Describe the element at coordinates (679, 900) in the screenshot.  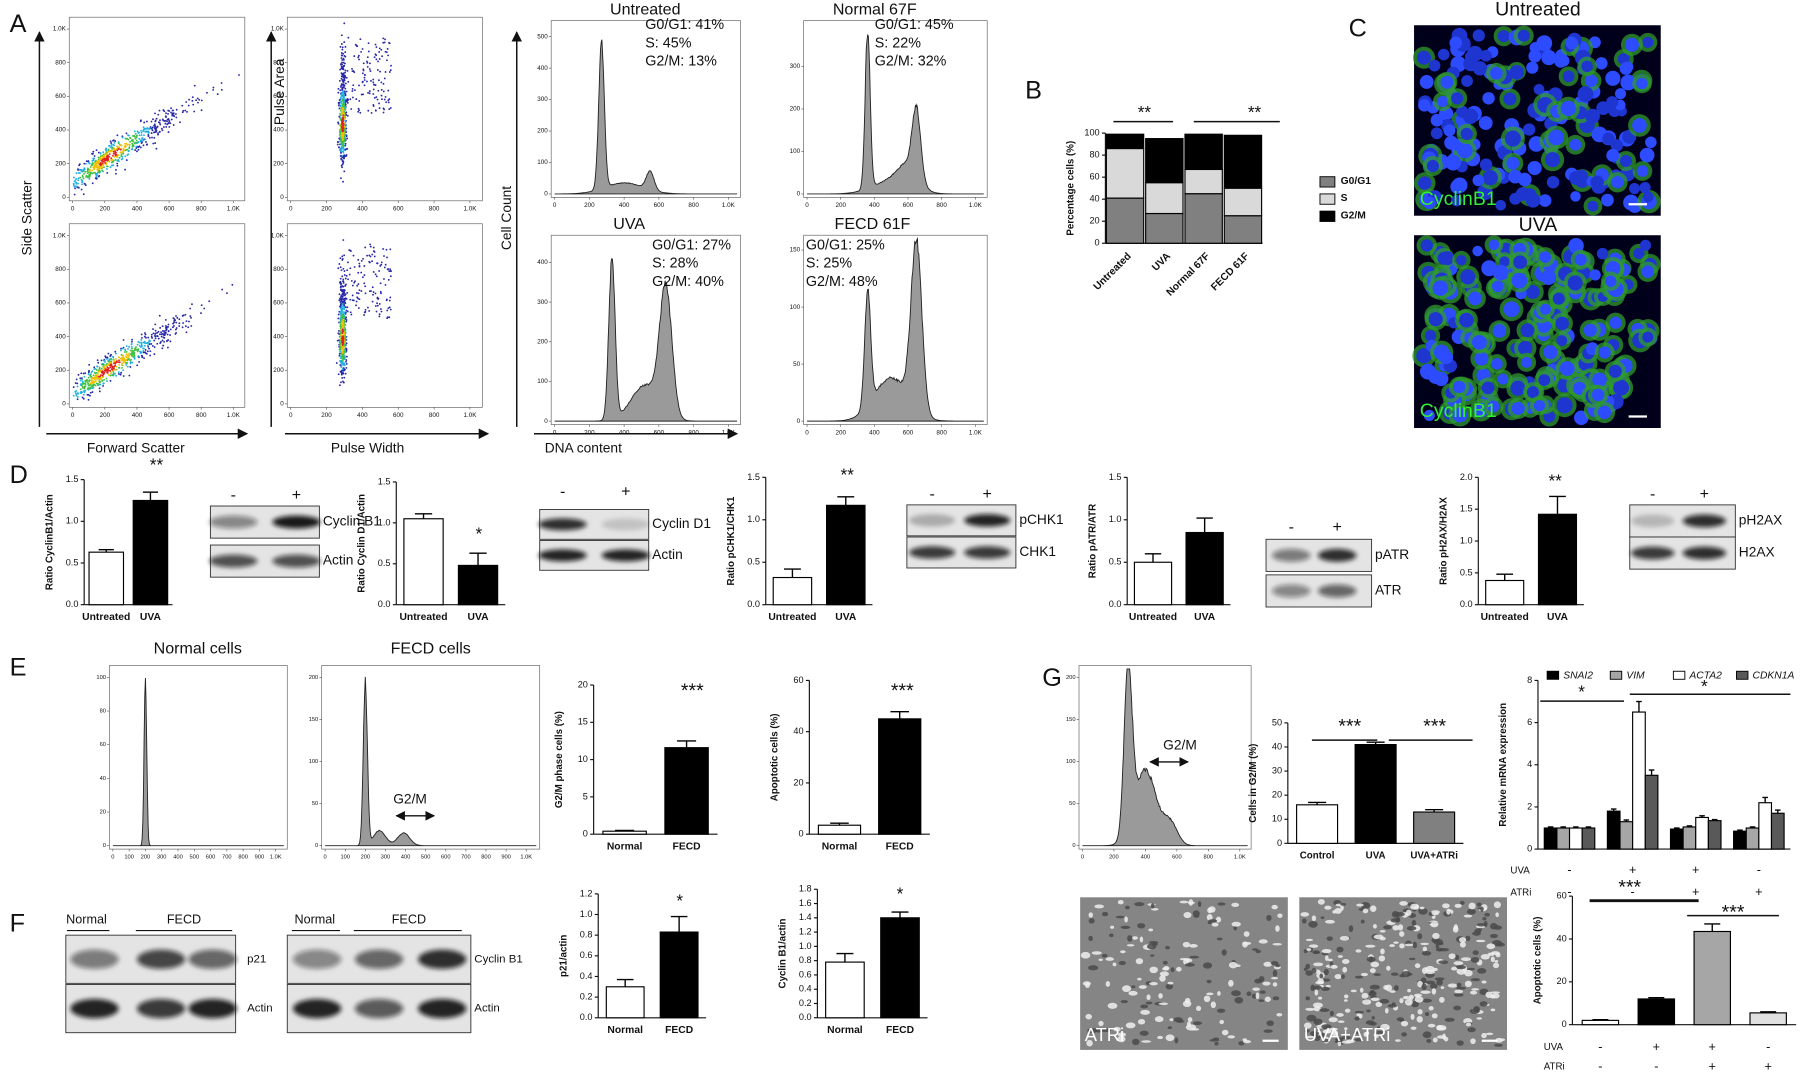
I see `significance: *` at that location.